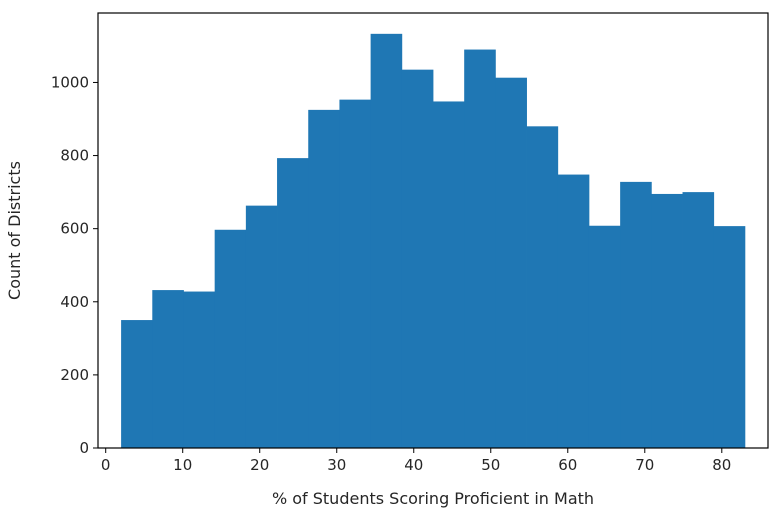  I want to click on x-tick-label: 0, so click(106, 465).